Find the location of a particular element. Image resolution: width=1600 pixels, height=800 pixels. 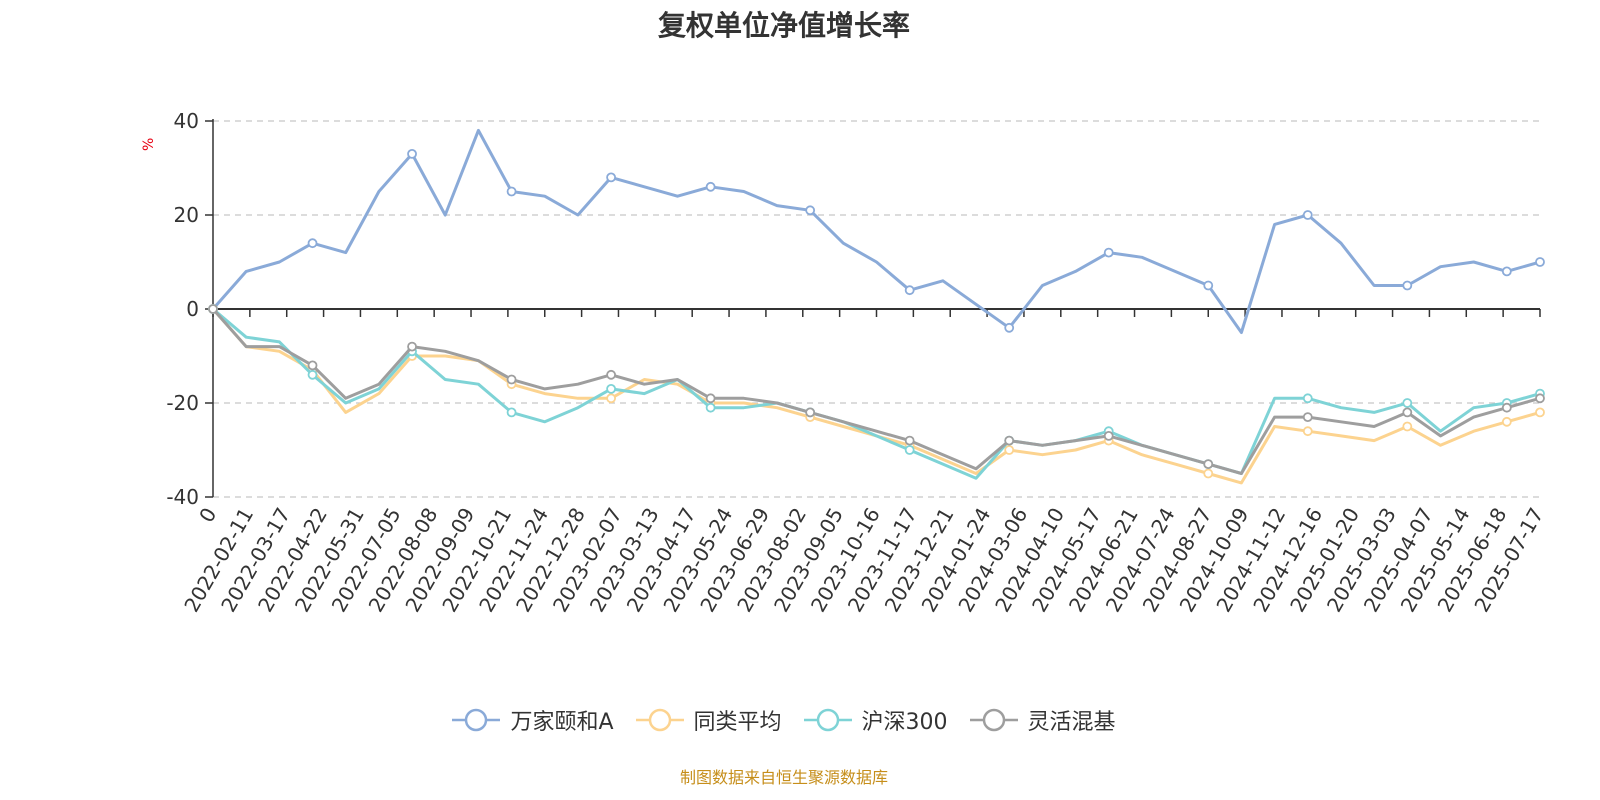

legend-label: 沪深300 is located at coordinates (904, 722).